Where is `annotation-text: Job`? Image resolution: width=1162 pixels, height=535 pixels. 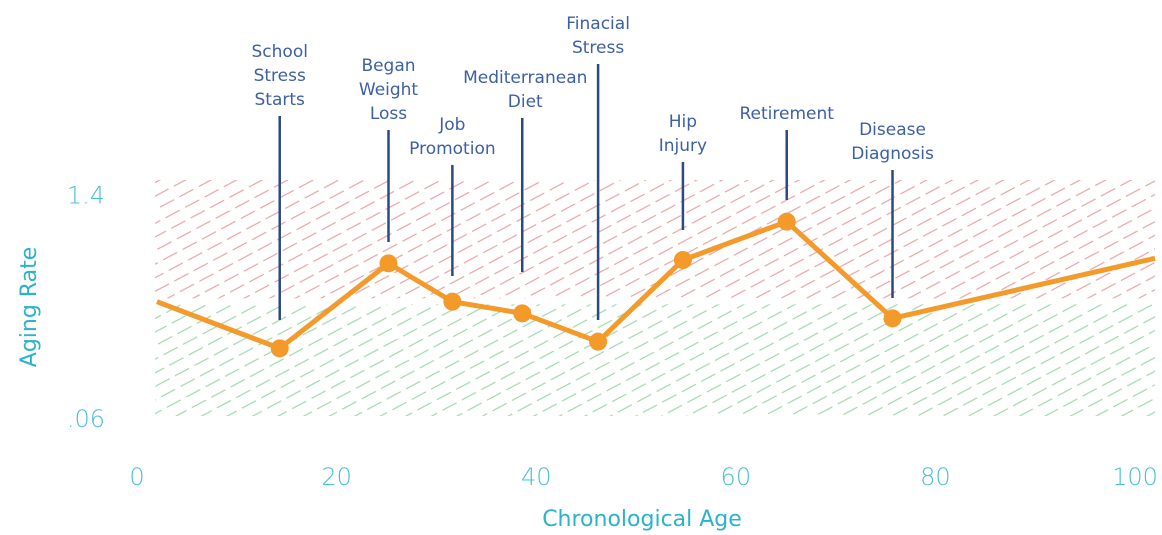
annotation-text: Job is located at coordinates (451, 125).